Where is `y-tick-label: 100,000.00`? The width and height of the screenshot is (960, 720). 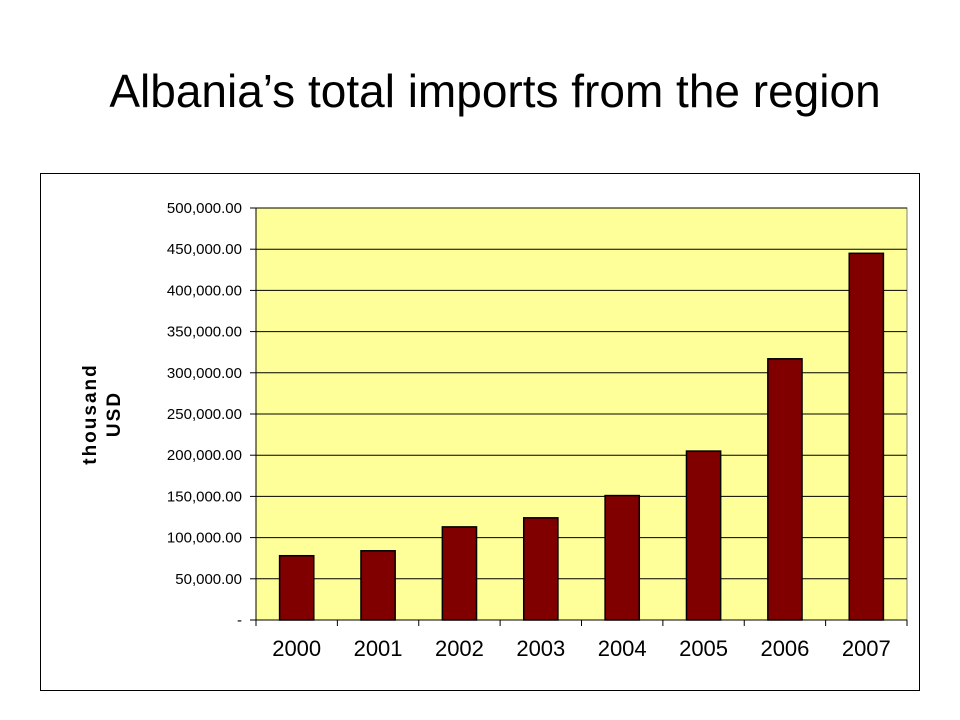 y-tick-label: 100,000.00 is located at coordinates (204, 538).